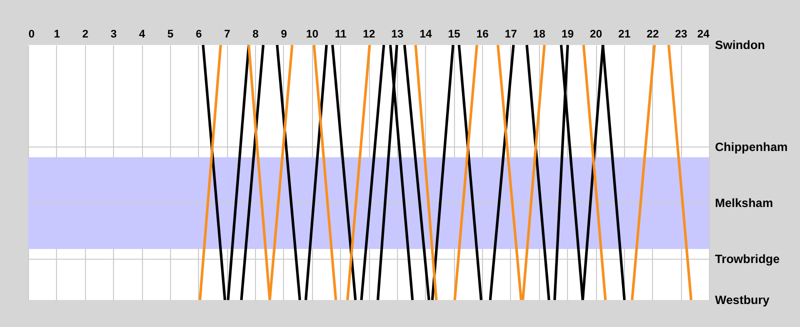 The height and width of the screenshot is (327, 800). I want to click on x-tick-label: 5, so click(170, 34).